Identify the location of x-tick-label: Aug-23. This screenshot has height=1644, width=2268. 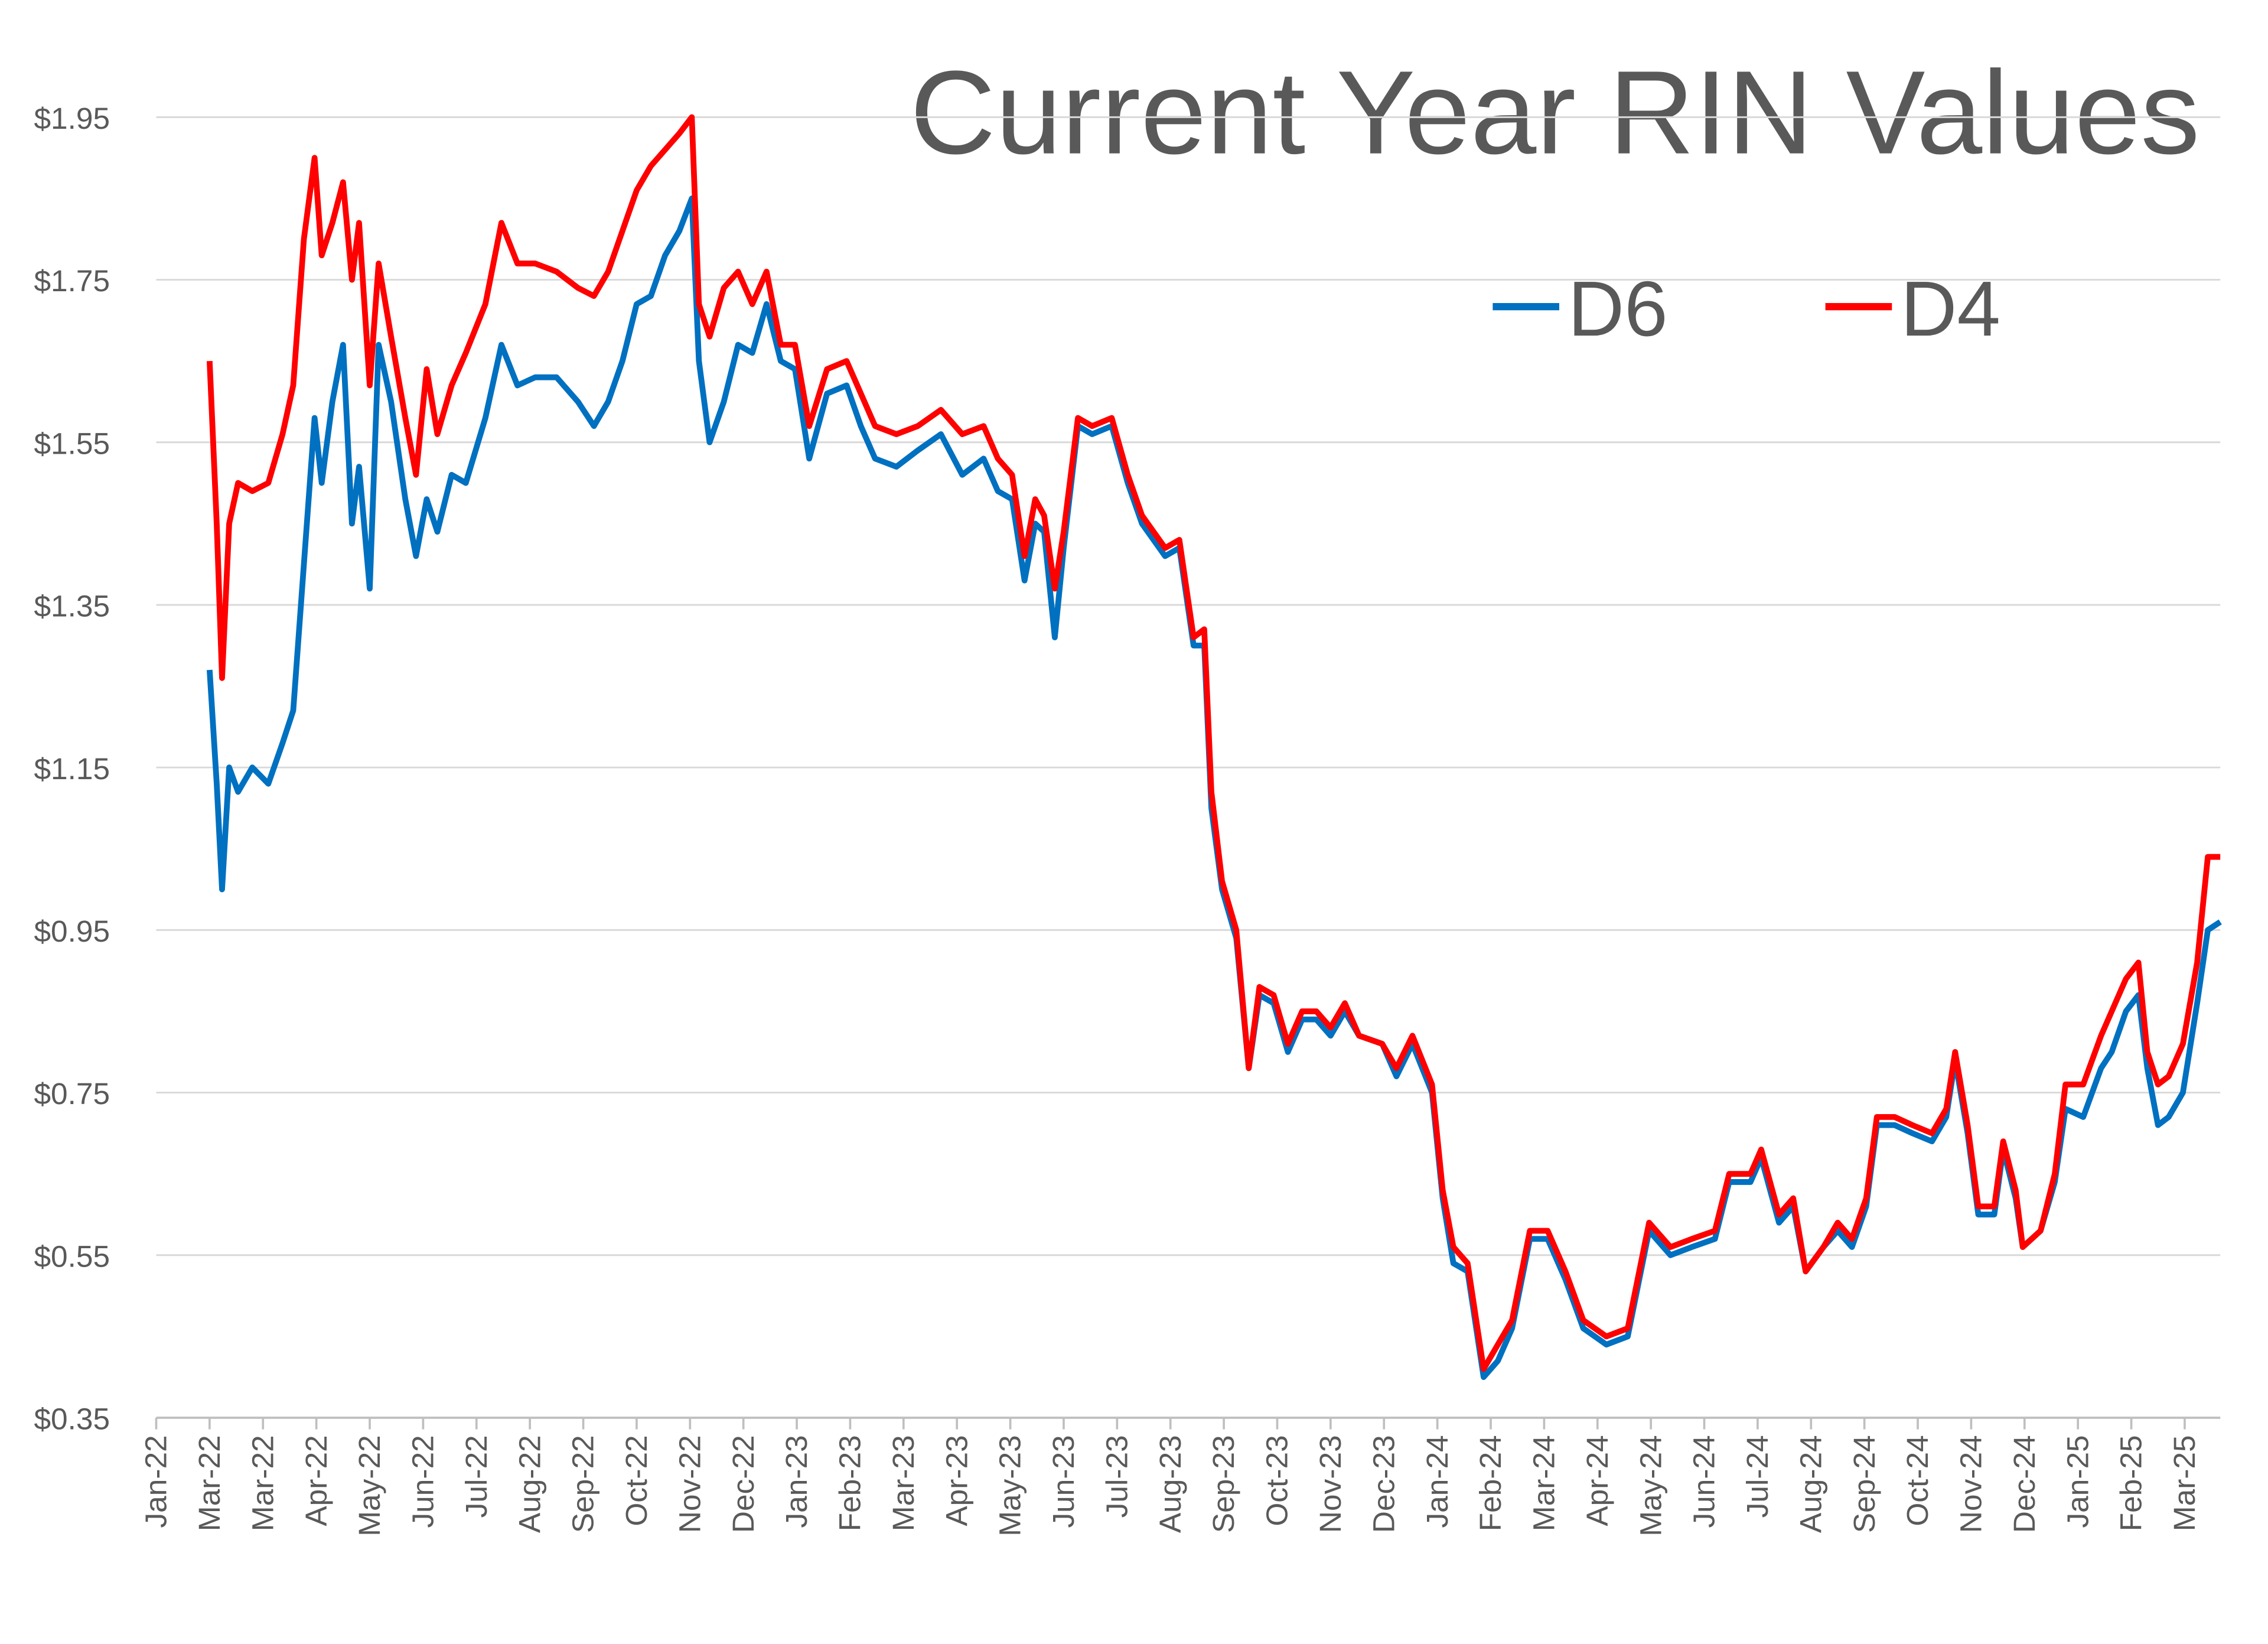
(1170, 1484).